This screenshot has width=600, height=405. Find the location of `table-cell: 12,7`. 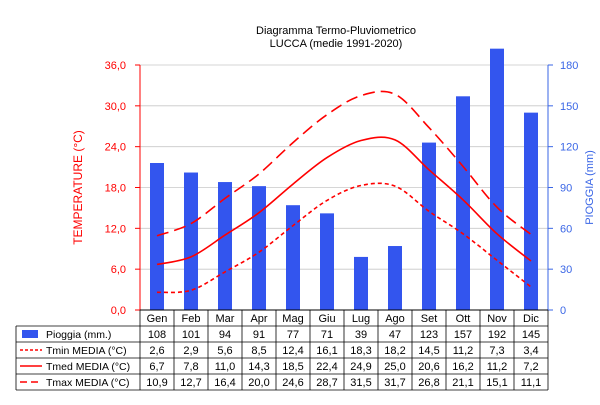

table-cell: 12,7 is located at coordinates (190, 383).